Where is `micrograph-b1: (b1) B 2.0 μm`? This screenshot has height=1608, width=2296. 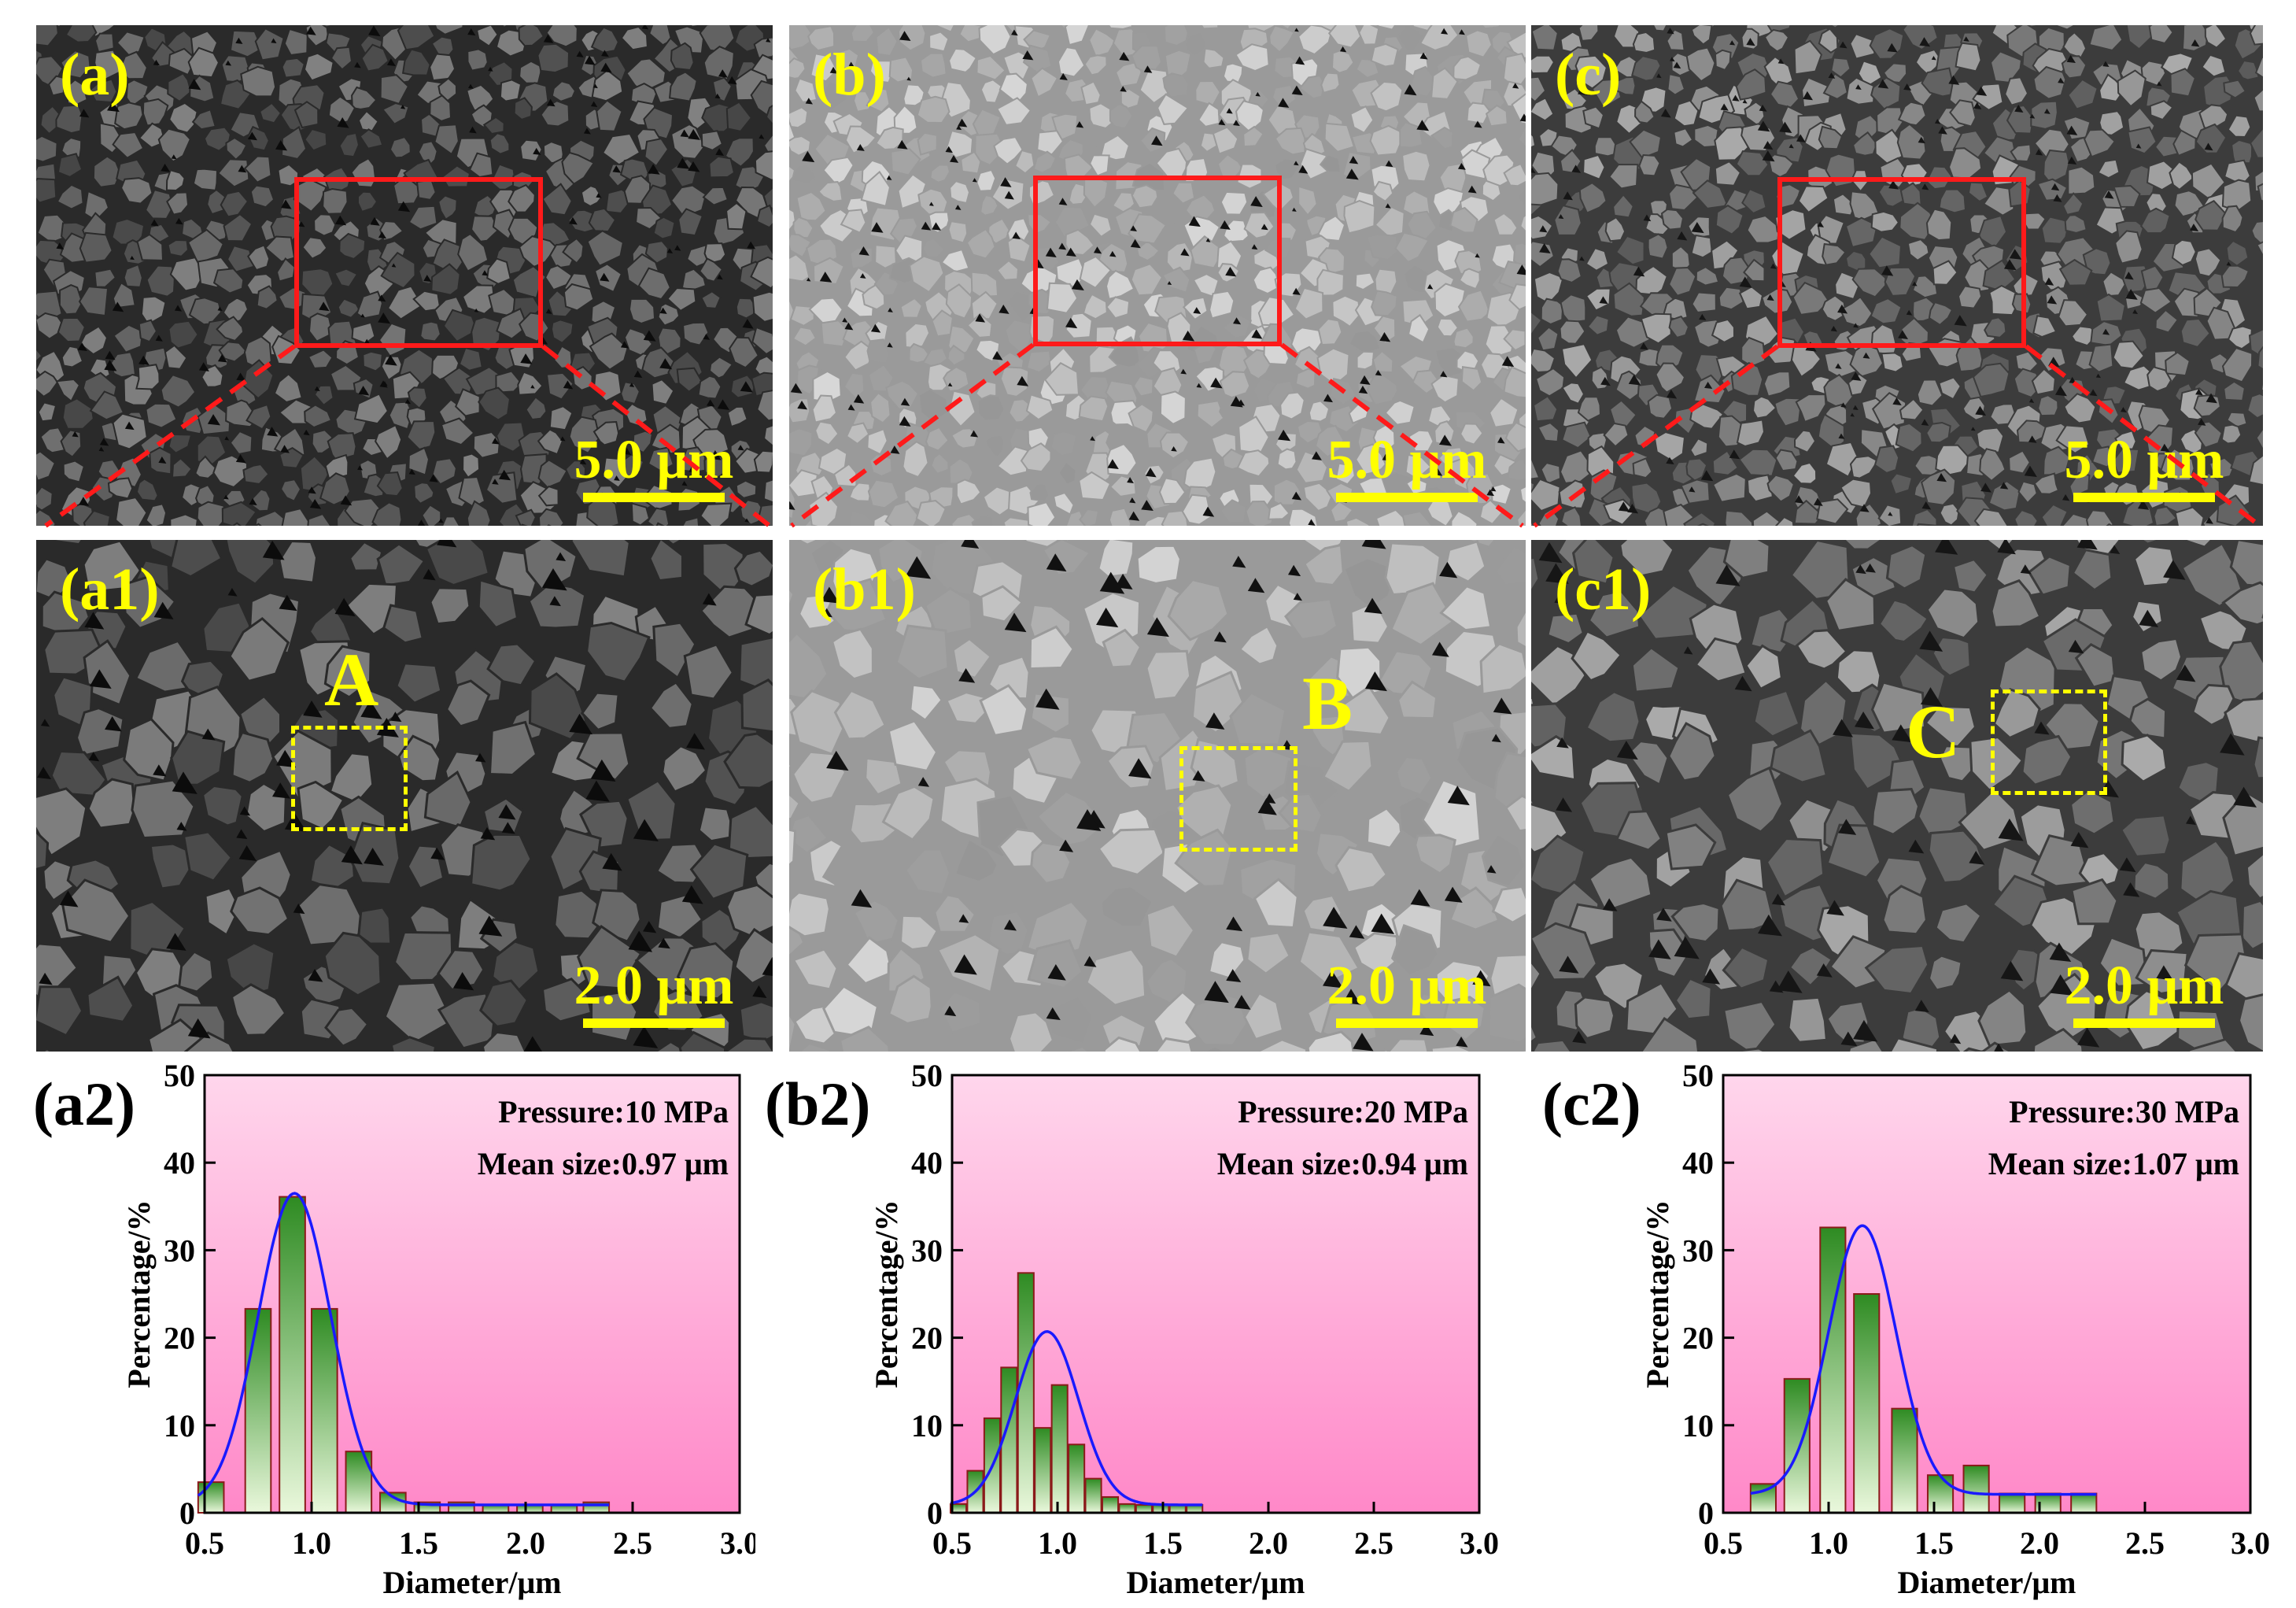
micrograph-b1: (b1) B 2.0 μm is located at coordinates (1157, 796).